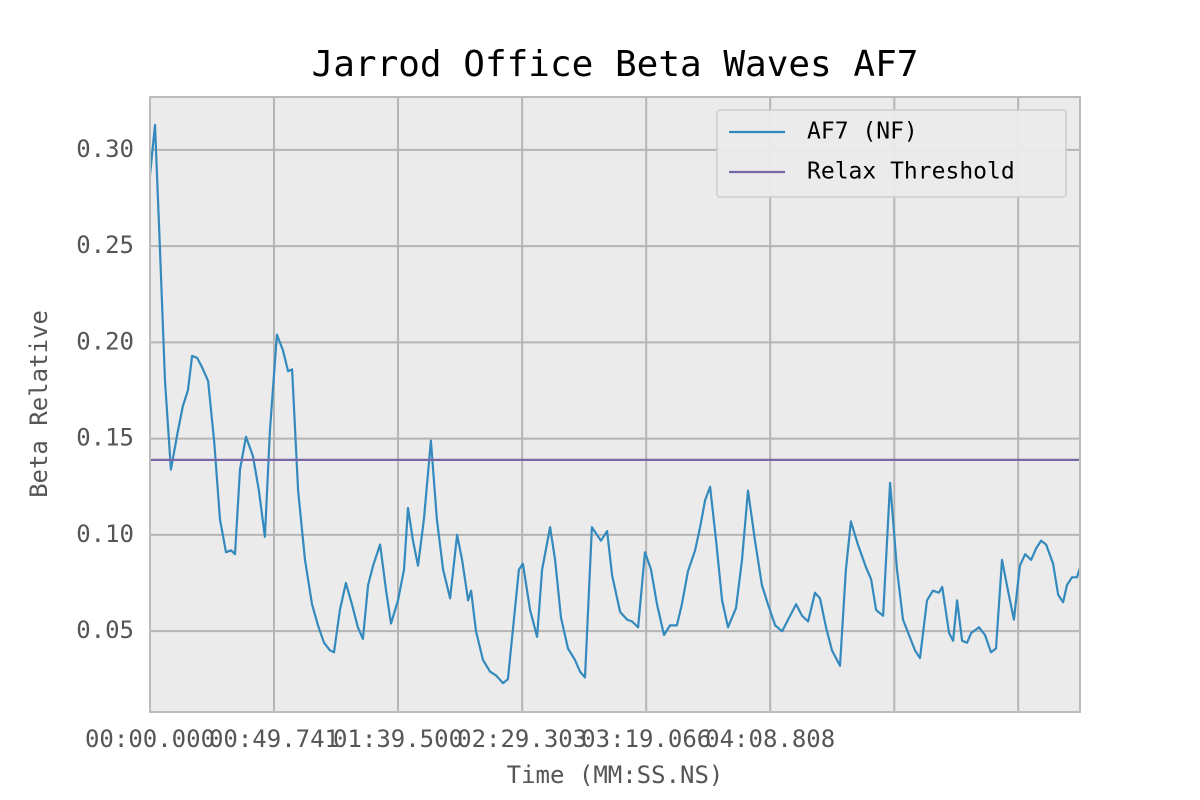 The image size is (1200, 800). What do you see at coordinates (105, 534) in the screenshot?
I see `y-tick-label: 0.10` at bounding box center [105, 534].